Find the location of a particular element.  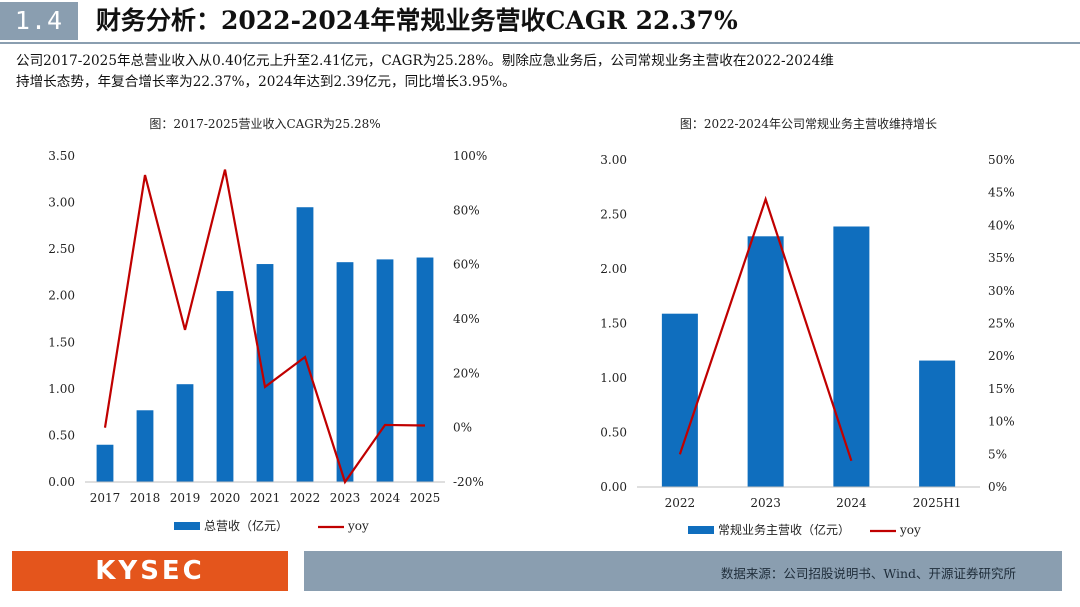

x-tick-label: 2021 is located at coordinates (265, 498).